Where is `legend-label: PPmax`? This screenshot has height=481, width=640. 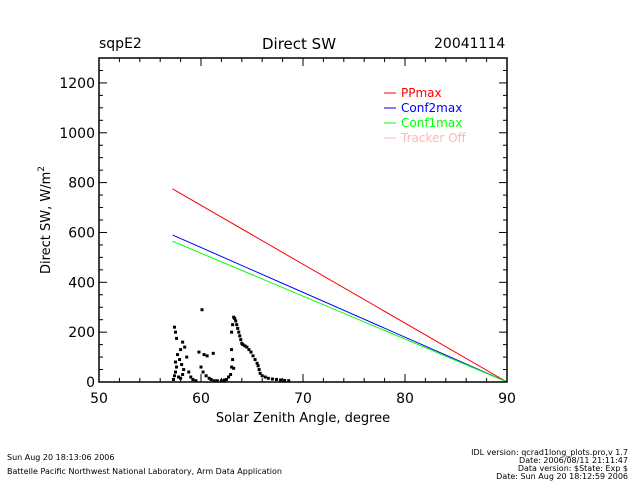
legend-label: PPmax is located at coordinates (421, 93).